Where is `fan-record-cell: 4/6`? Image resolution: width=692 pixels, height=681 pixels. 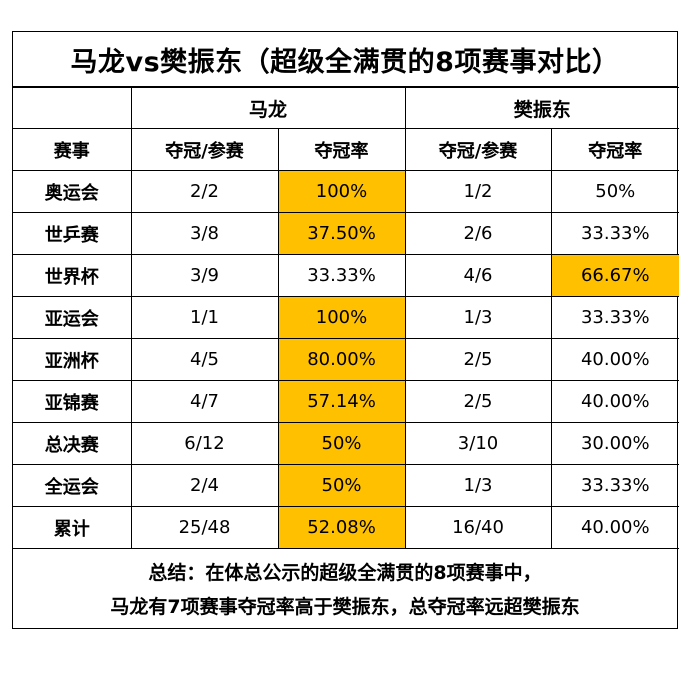 fan-record-cell: 4/6 is located at coordinates (478, 275).